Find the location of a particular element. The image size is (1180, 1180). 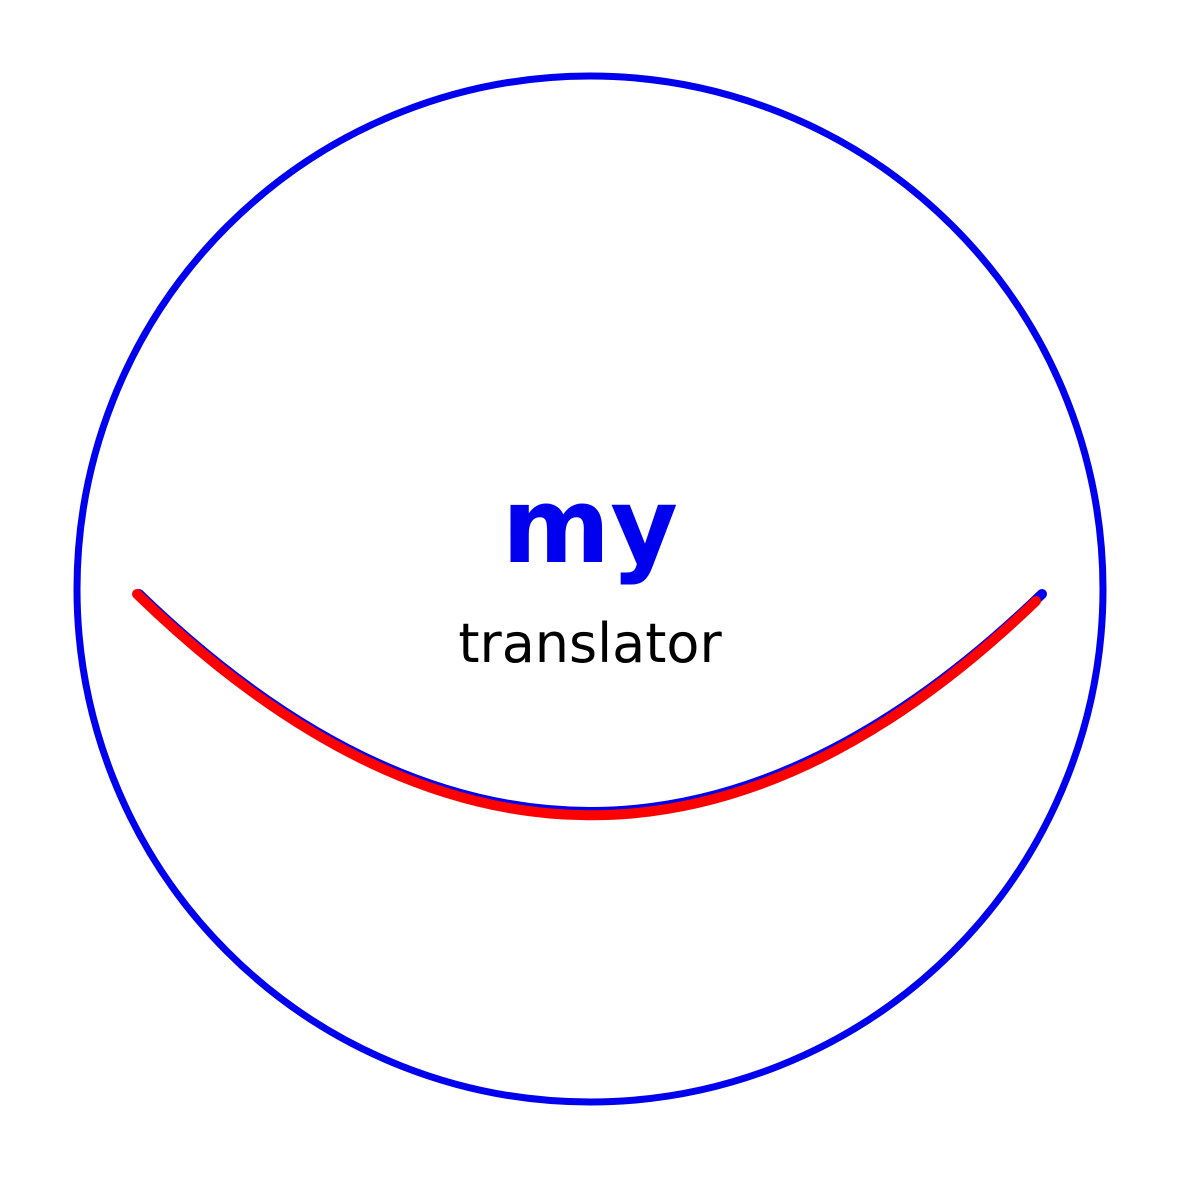

tagline: translator is located at coordinates (590, 643).